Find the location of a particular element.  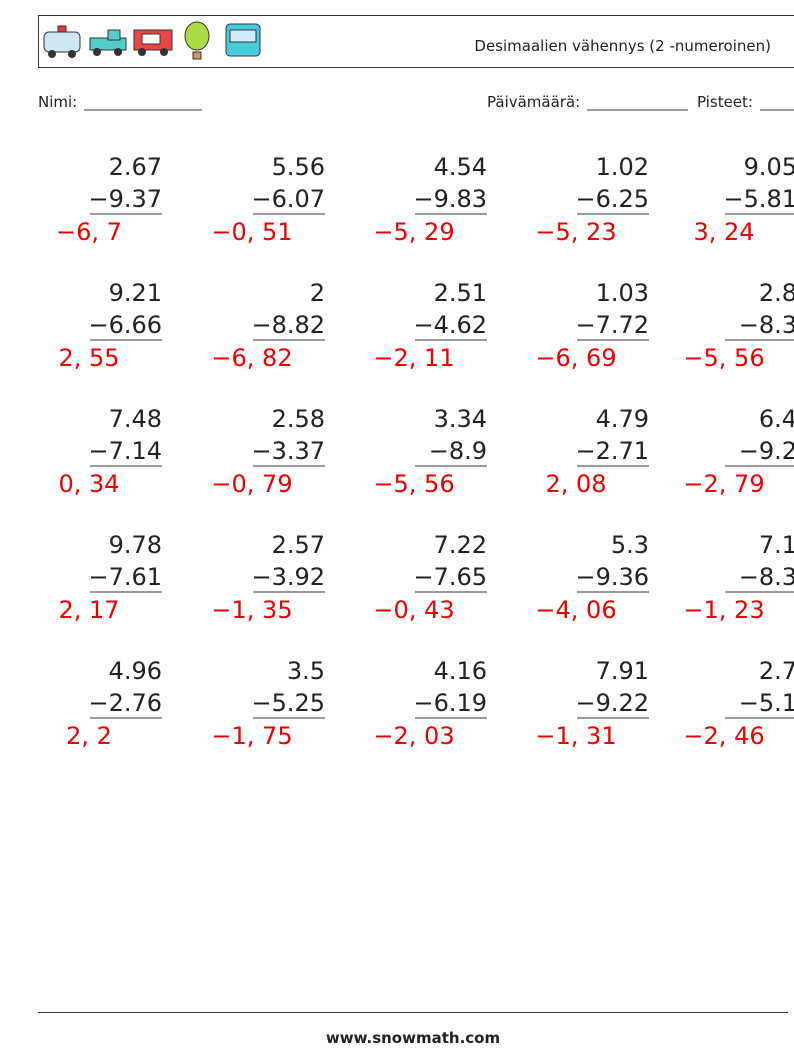

subtrahend: −3.37 is located at coordinates (288, 451).